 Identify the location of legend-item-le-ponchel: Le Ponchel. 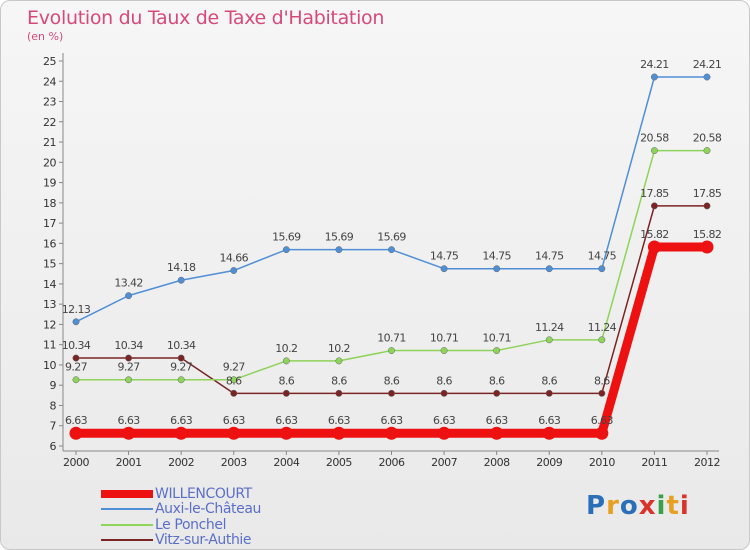
(181, 525).